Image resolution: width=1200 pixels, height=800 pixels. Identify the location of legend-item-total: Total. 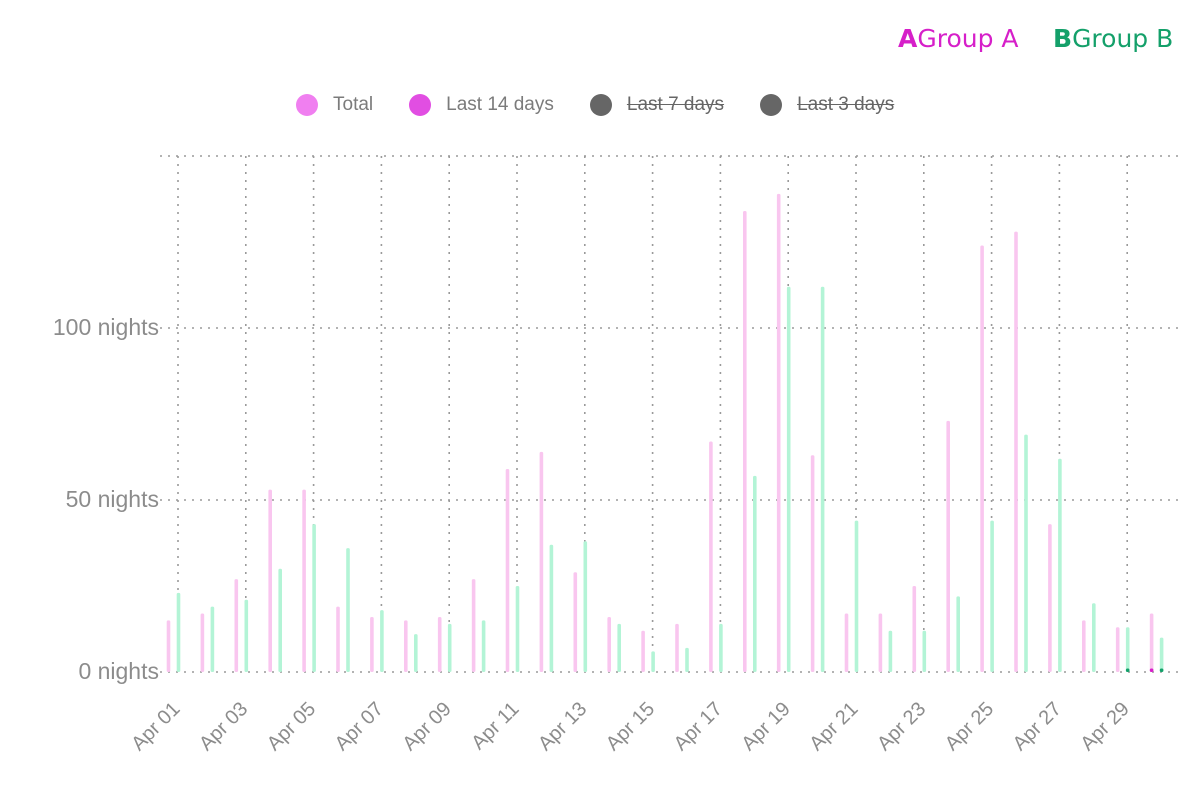
(334, 105).